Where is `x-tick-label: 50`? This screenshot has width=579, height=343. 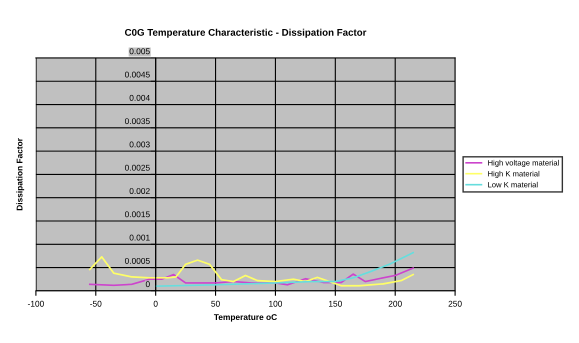 x-tick-label: 50 is located at coordinates (215, 303).